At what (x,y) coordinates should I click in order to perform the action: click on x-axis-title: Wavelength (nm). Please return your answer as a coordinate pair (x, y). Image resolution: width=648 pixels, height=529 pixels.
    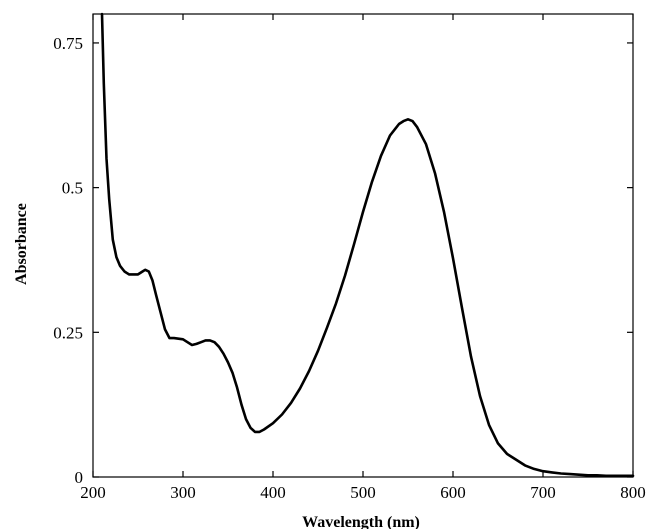
    Looking at the image, I should click on (361, 521).